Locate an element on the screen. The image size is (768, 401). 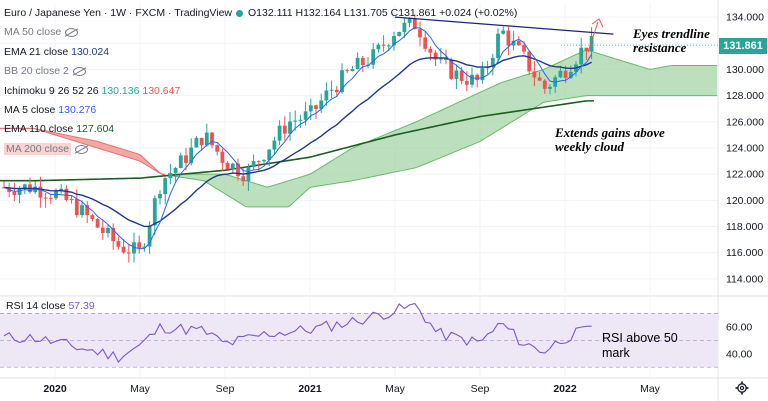
price-tick-label: 120.000 is located at coordinates (745, 201).